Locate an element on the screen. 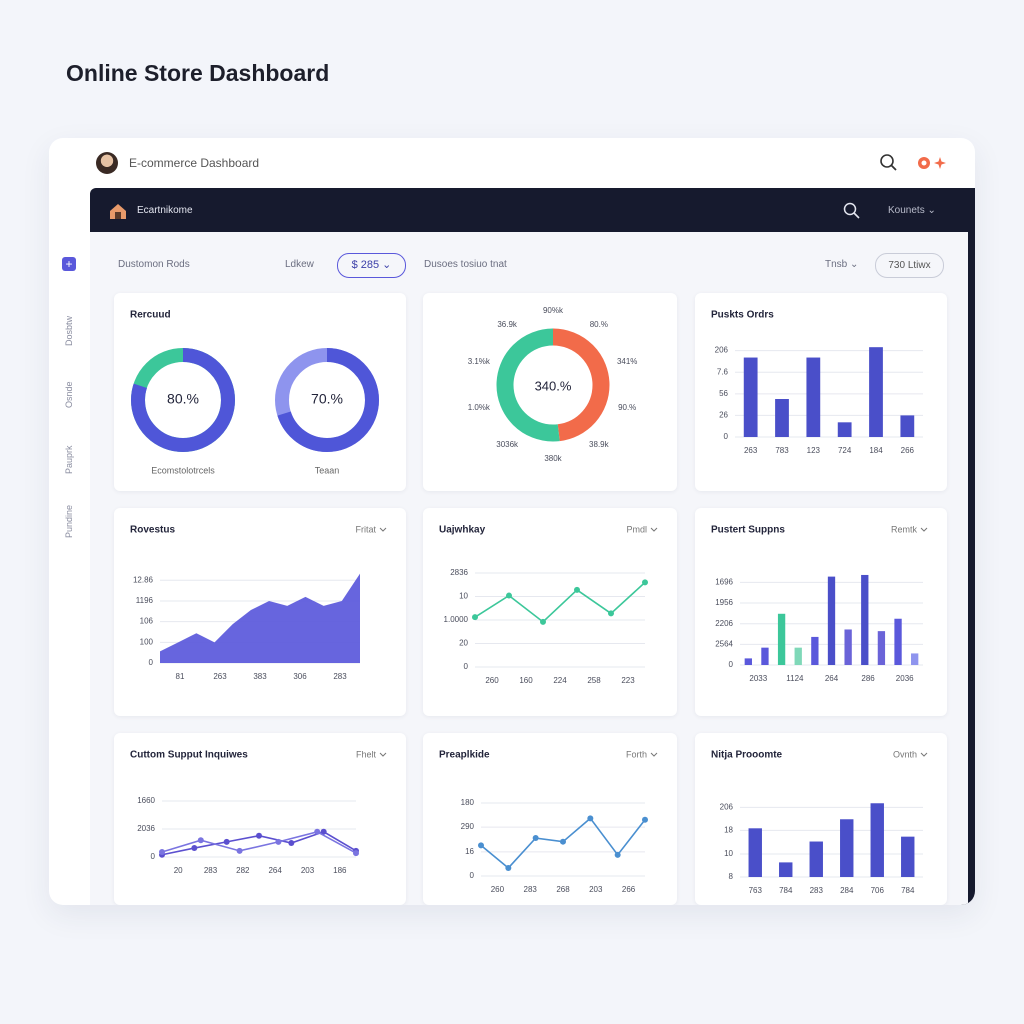 Image resolution: width=1024 pixels, height=1024 pixels. x-tick-label: 2033 is located at coordinates (758, 678).